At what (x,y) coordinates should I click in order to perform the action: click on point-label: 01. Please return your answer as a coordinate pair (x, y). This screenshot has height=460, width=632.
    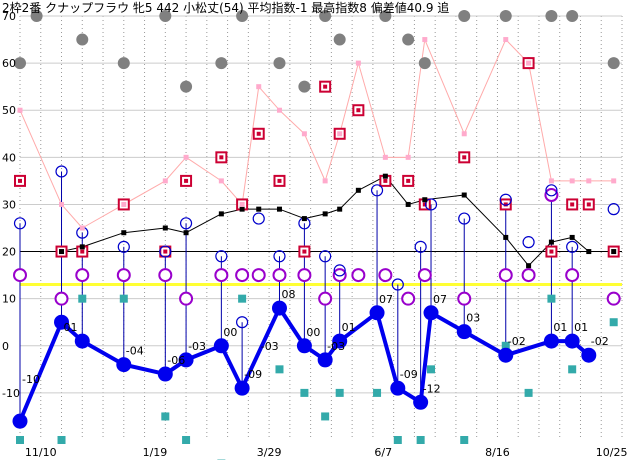
    Looking at the image, I should click on (71, 327).